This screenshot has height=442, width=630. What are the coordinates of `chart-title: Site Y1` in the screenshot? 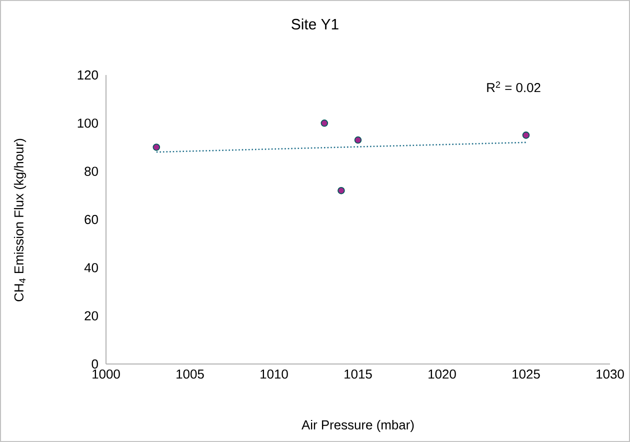 It's located at (315, 24).